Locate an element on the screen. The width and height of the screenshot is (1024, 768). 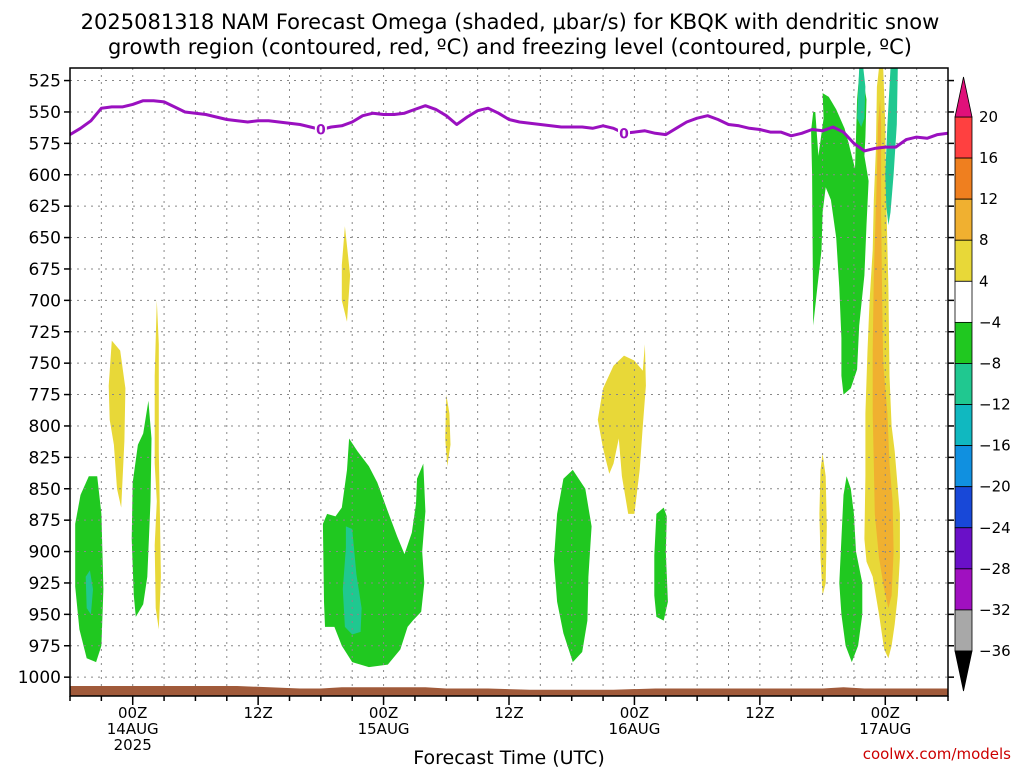
y-tick-label-800: 800 is located at coordinates (45, 427).